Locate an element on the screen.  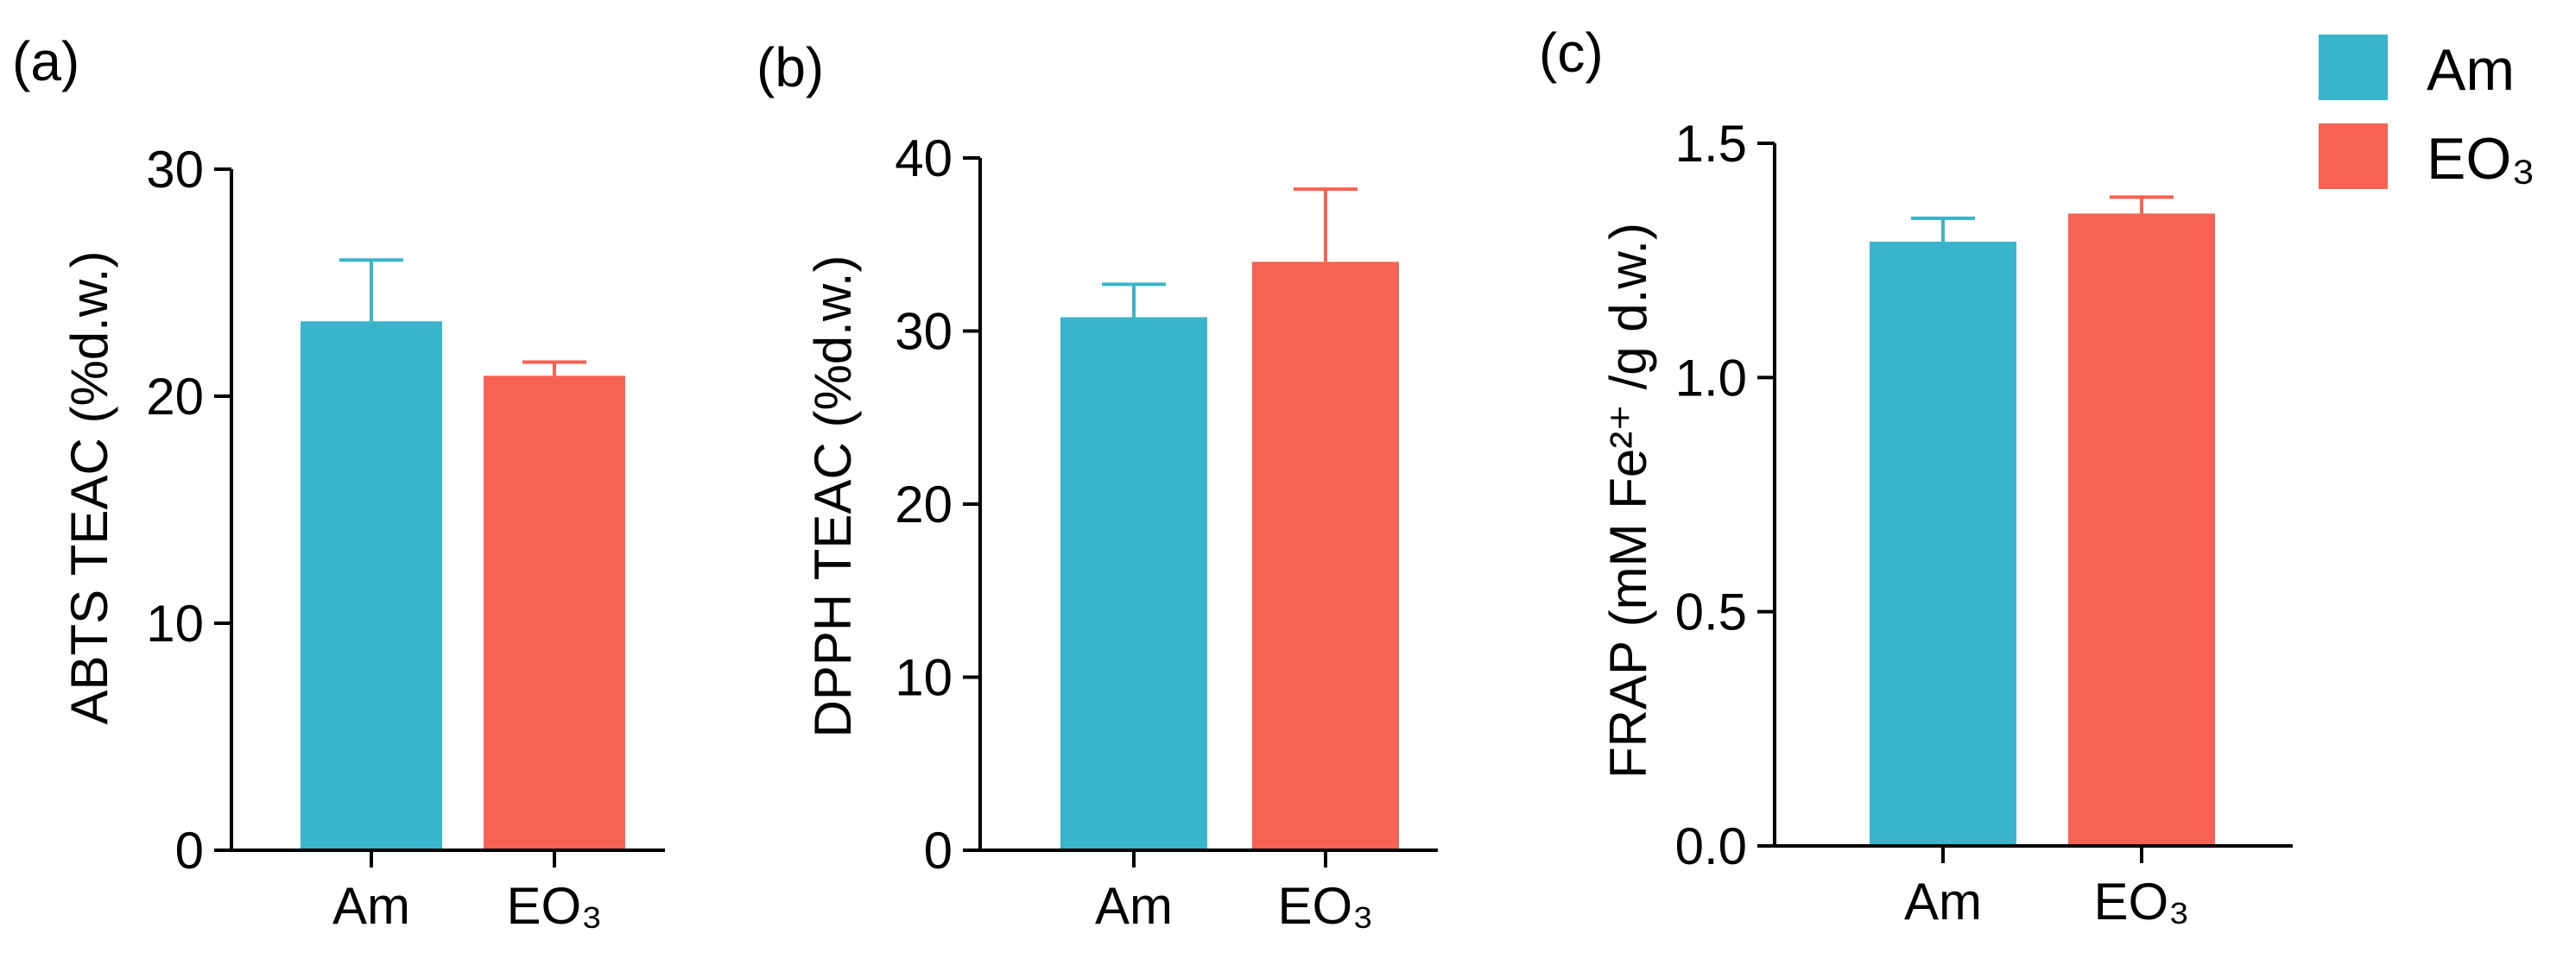
y-axis-title: FRAP (mM Fe²⁺ /g d.w.) is located at coordinates (1628, 501).